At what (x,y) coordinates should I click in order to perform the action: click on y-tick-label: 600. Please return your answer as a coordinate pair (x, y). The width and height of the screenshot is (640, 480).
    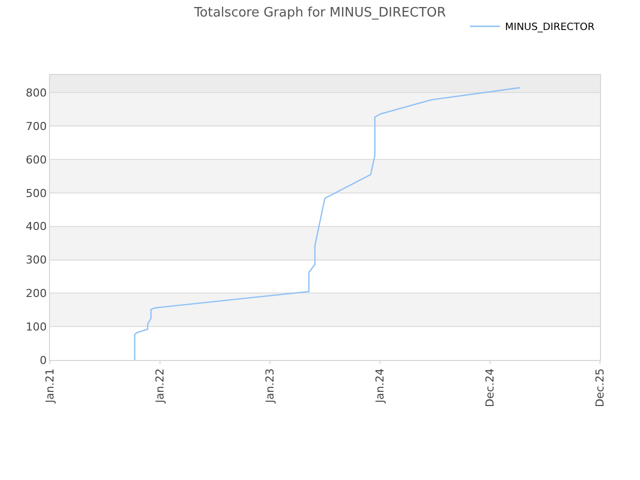
    Looking at the image, I should click on (36, 159).